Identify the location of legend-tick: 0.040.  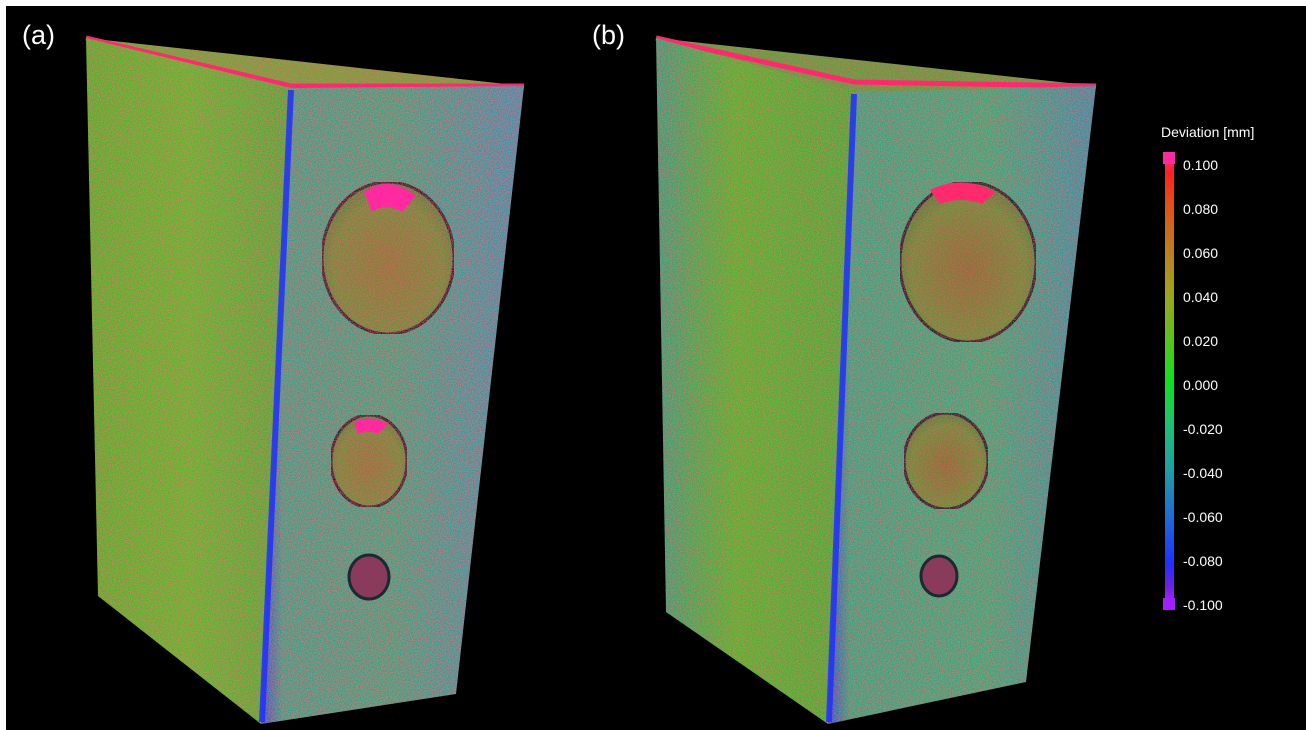
(1201, 297).